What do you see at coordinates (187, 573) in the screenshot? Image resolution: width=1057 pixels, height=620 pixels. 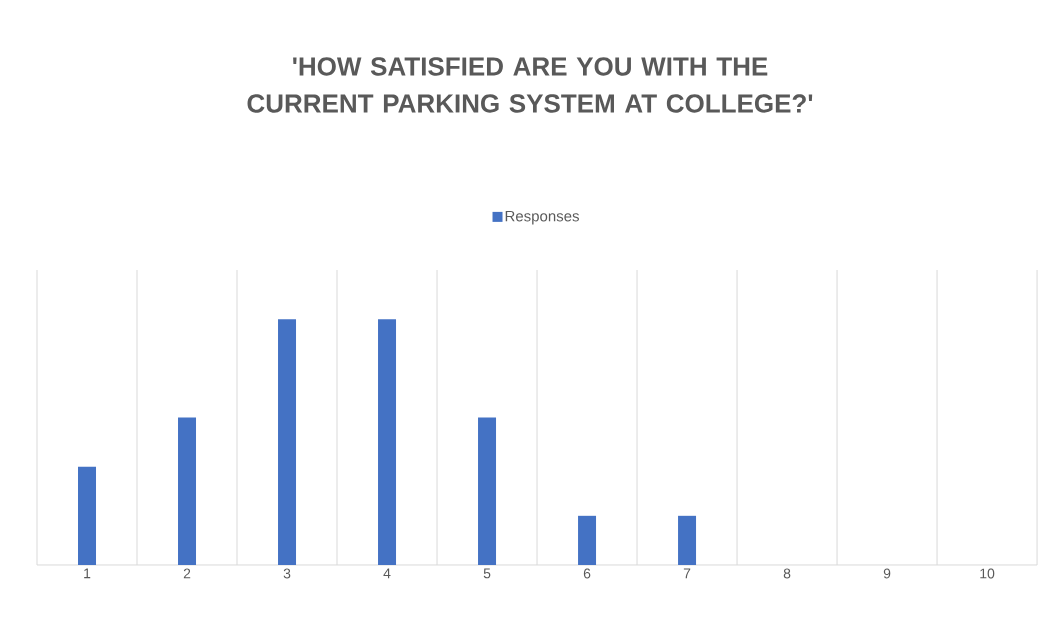 I see `x-tick-label: 2` at bounding box center [187, 573].